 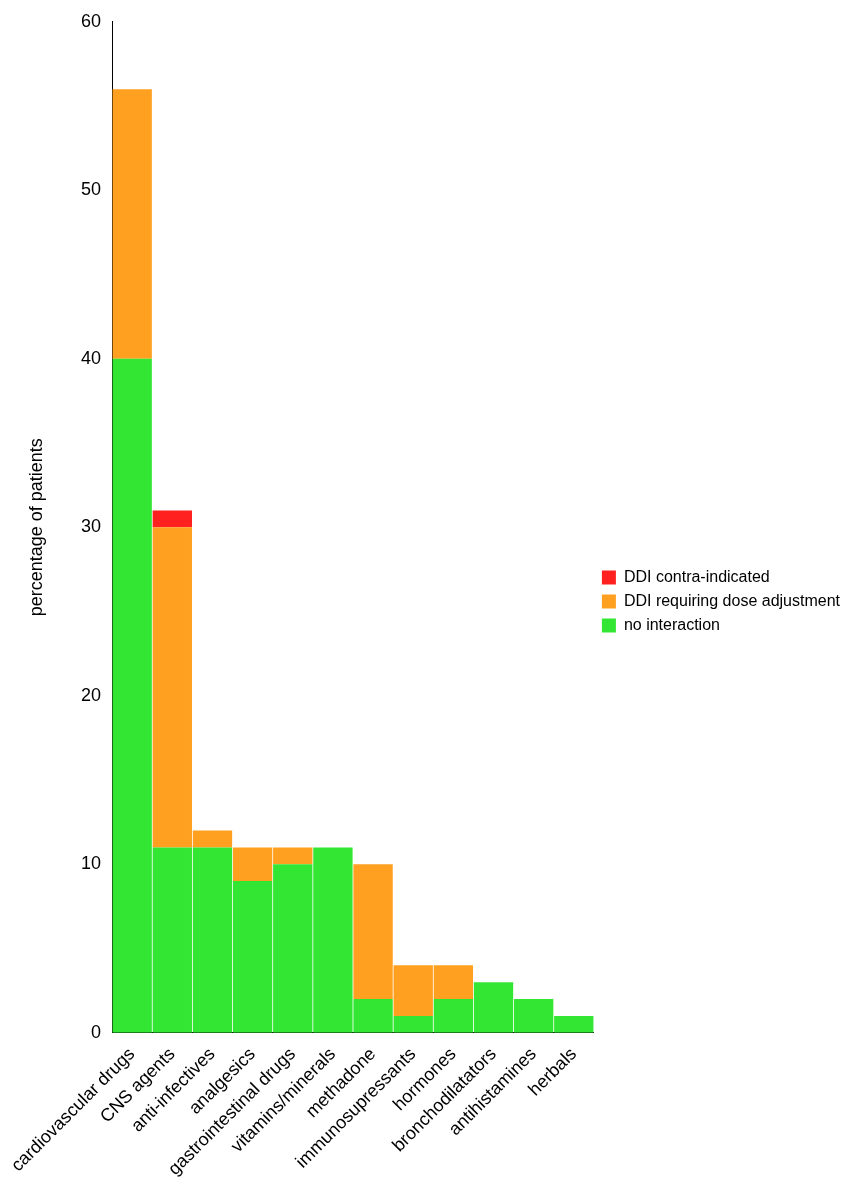 What do you see at coordinates (36, 527) in the screenshot?
I see `y-axis-title: percentage of patients` at bounding box center [36, 527].